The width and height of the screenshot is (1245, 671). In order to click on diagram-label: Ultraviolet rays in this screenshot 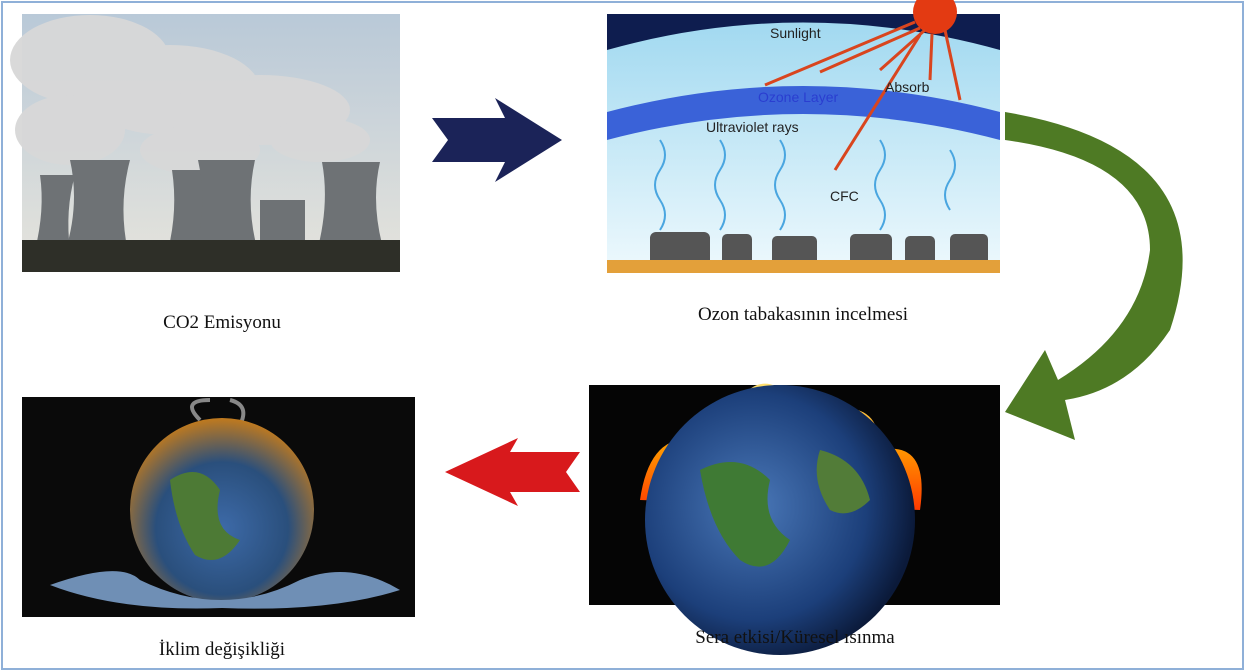, I will do `click(752, 127)`.